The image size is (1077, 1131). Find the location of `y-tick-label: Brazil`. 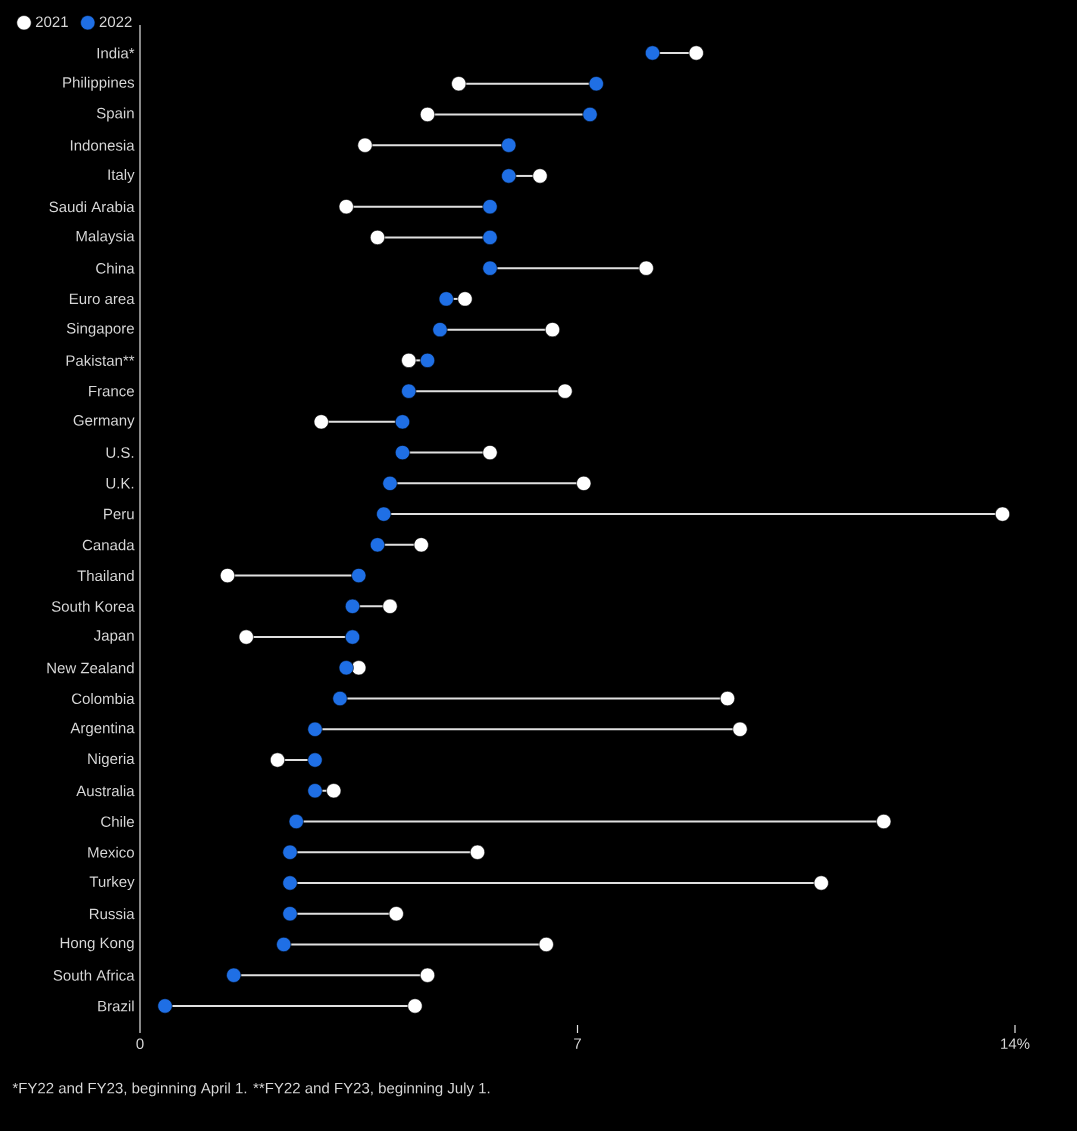

y-tick-label: Brazil is located at coordinates (116, 1006).